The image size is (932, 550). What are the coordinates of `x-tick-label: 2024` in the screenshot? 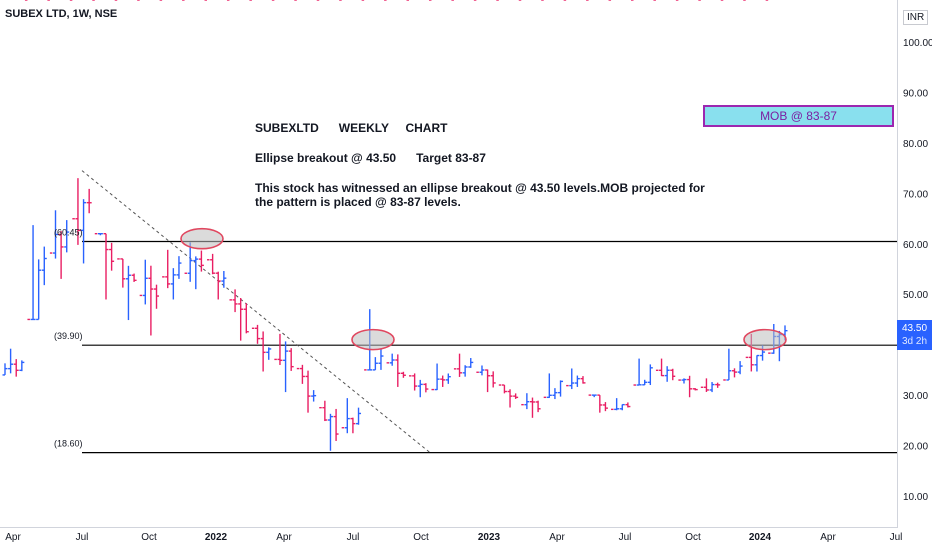 It's located at (760, 537).